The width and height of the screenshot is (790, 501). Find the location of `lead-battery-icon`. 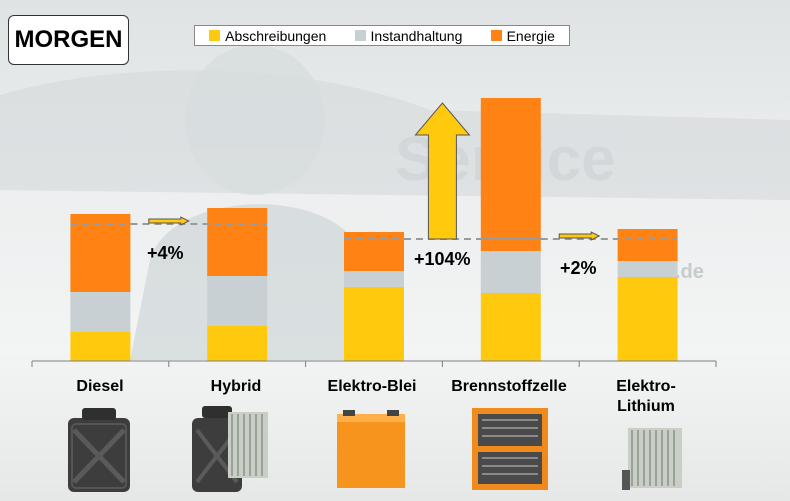

lead-battery-icon is located at coordinates (371, 449).